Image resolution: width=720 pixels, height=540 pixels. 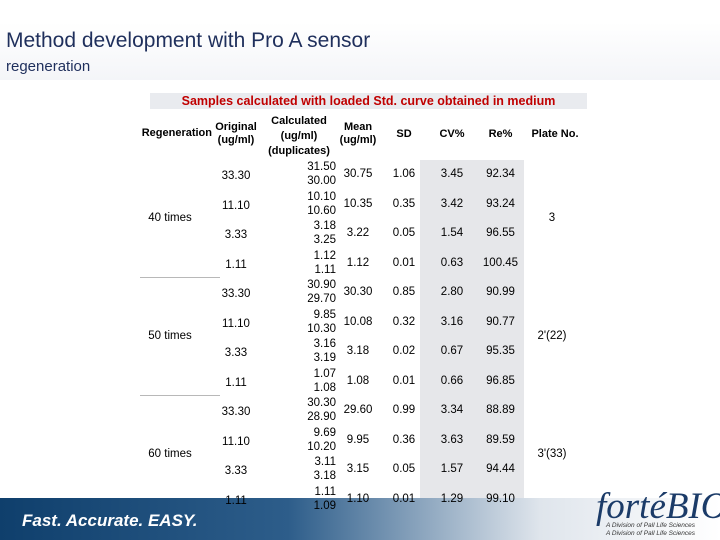 I want to click on cv-column-shade, so click(x=448, y=340).